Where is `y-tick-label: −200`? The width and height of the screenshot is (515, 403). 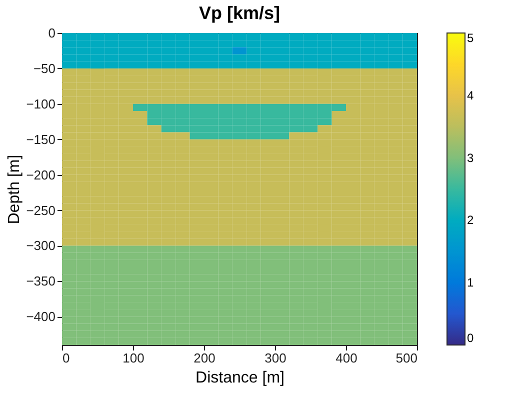
y-tick-label: −200 is located at coordinates (41, 174).